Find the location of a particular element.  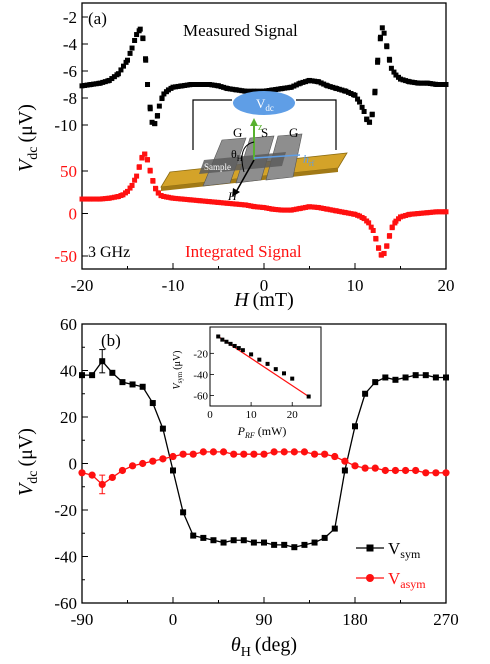

circuit-wire is located at coordinates (212, 124).